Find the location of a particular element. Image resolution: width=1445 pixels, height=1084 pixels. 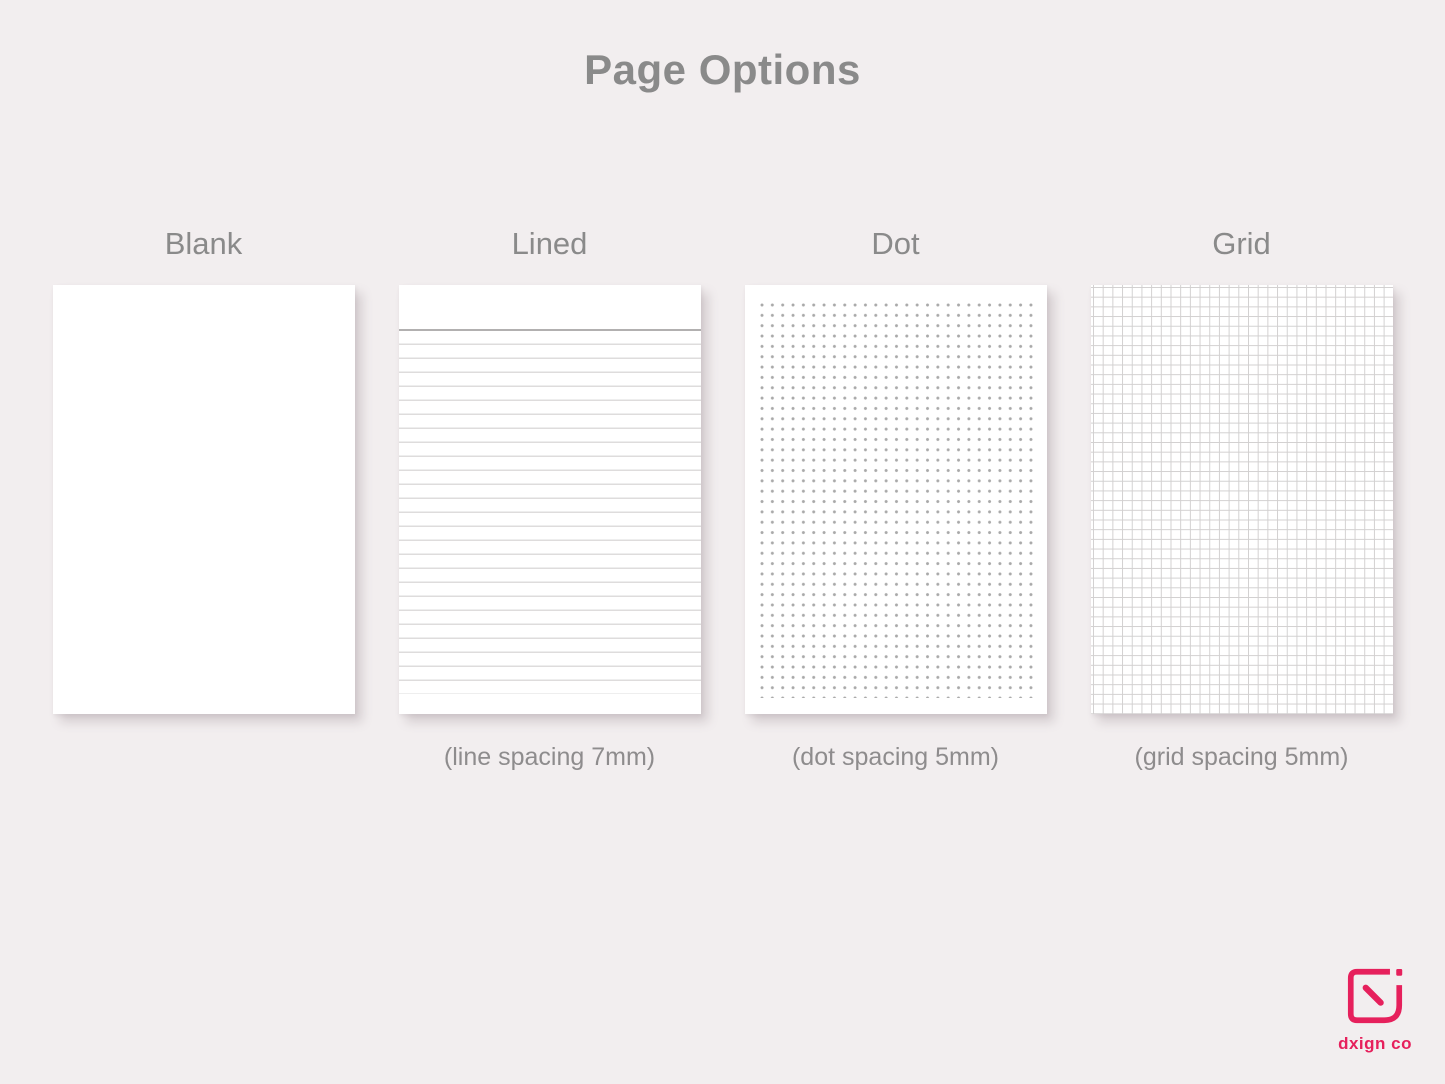

option-caption-grid: (grid spacing 5mm) is located at coordinates (1241, 757).